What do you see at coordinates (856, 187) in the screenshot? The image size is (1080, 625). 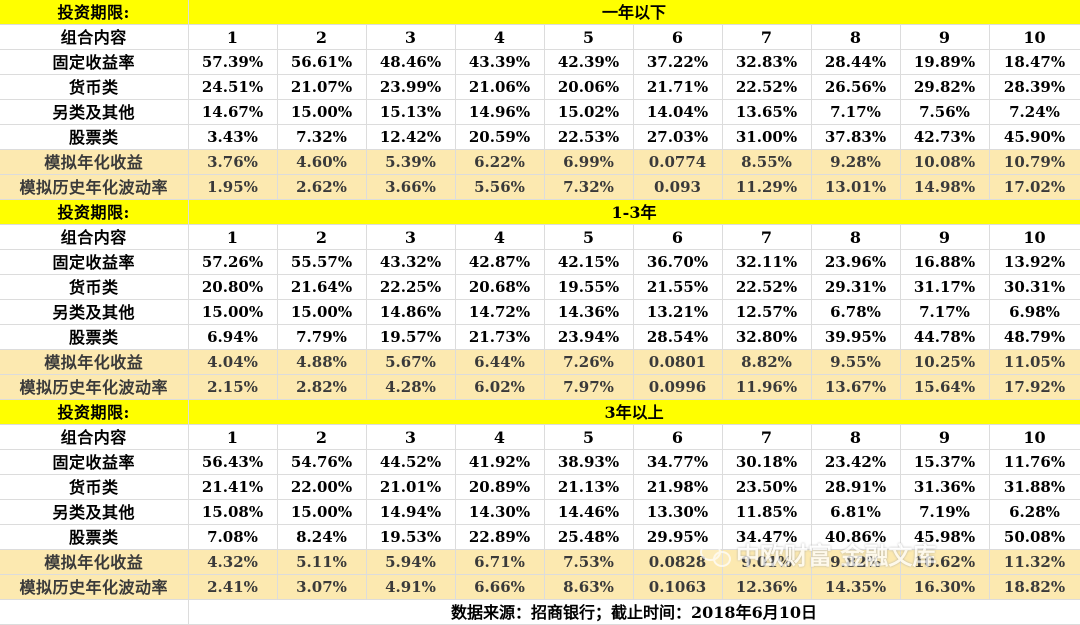 I see `simulation-value: 13.01%` at bounding box center [856, 187].